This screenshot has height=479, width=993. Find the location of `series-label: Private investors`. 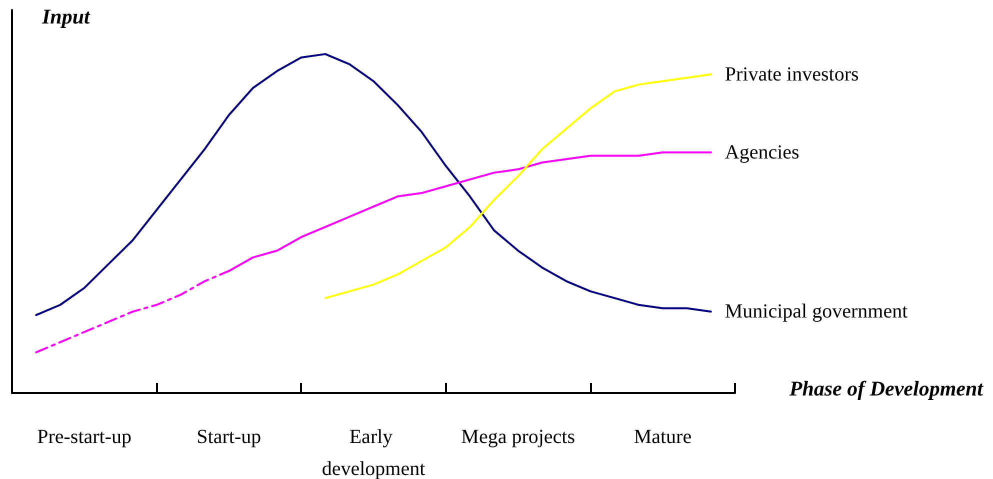

series-label: Private investors is located at coordinates (791, 74).